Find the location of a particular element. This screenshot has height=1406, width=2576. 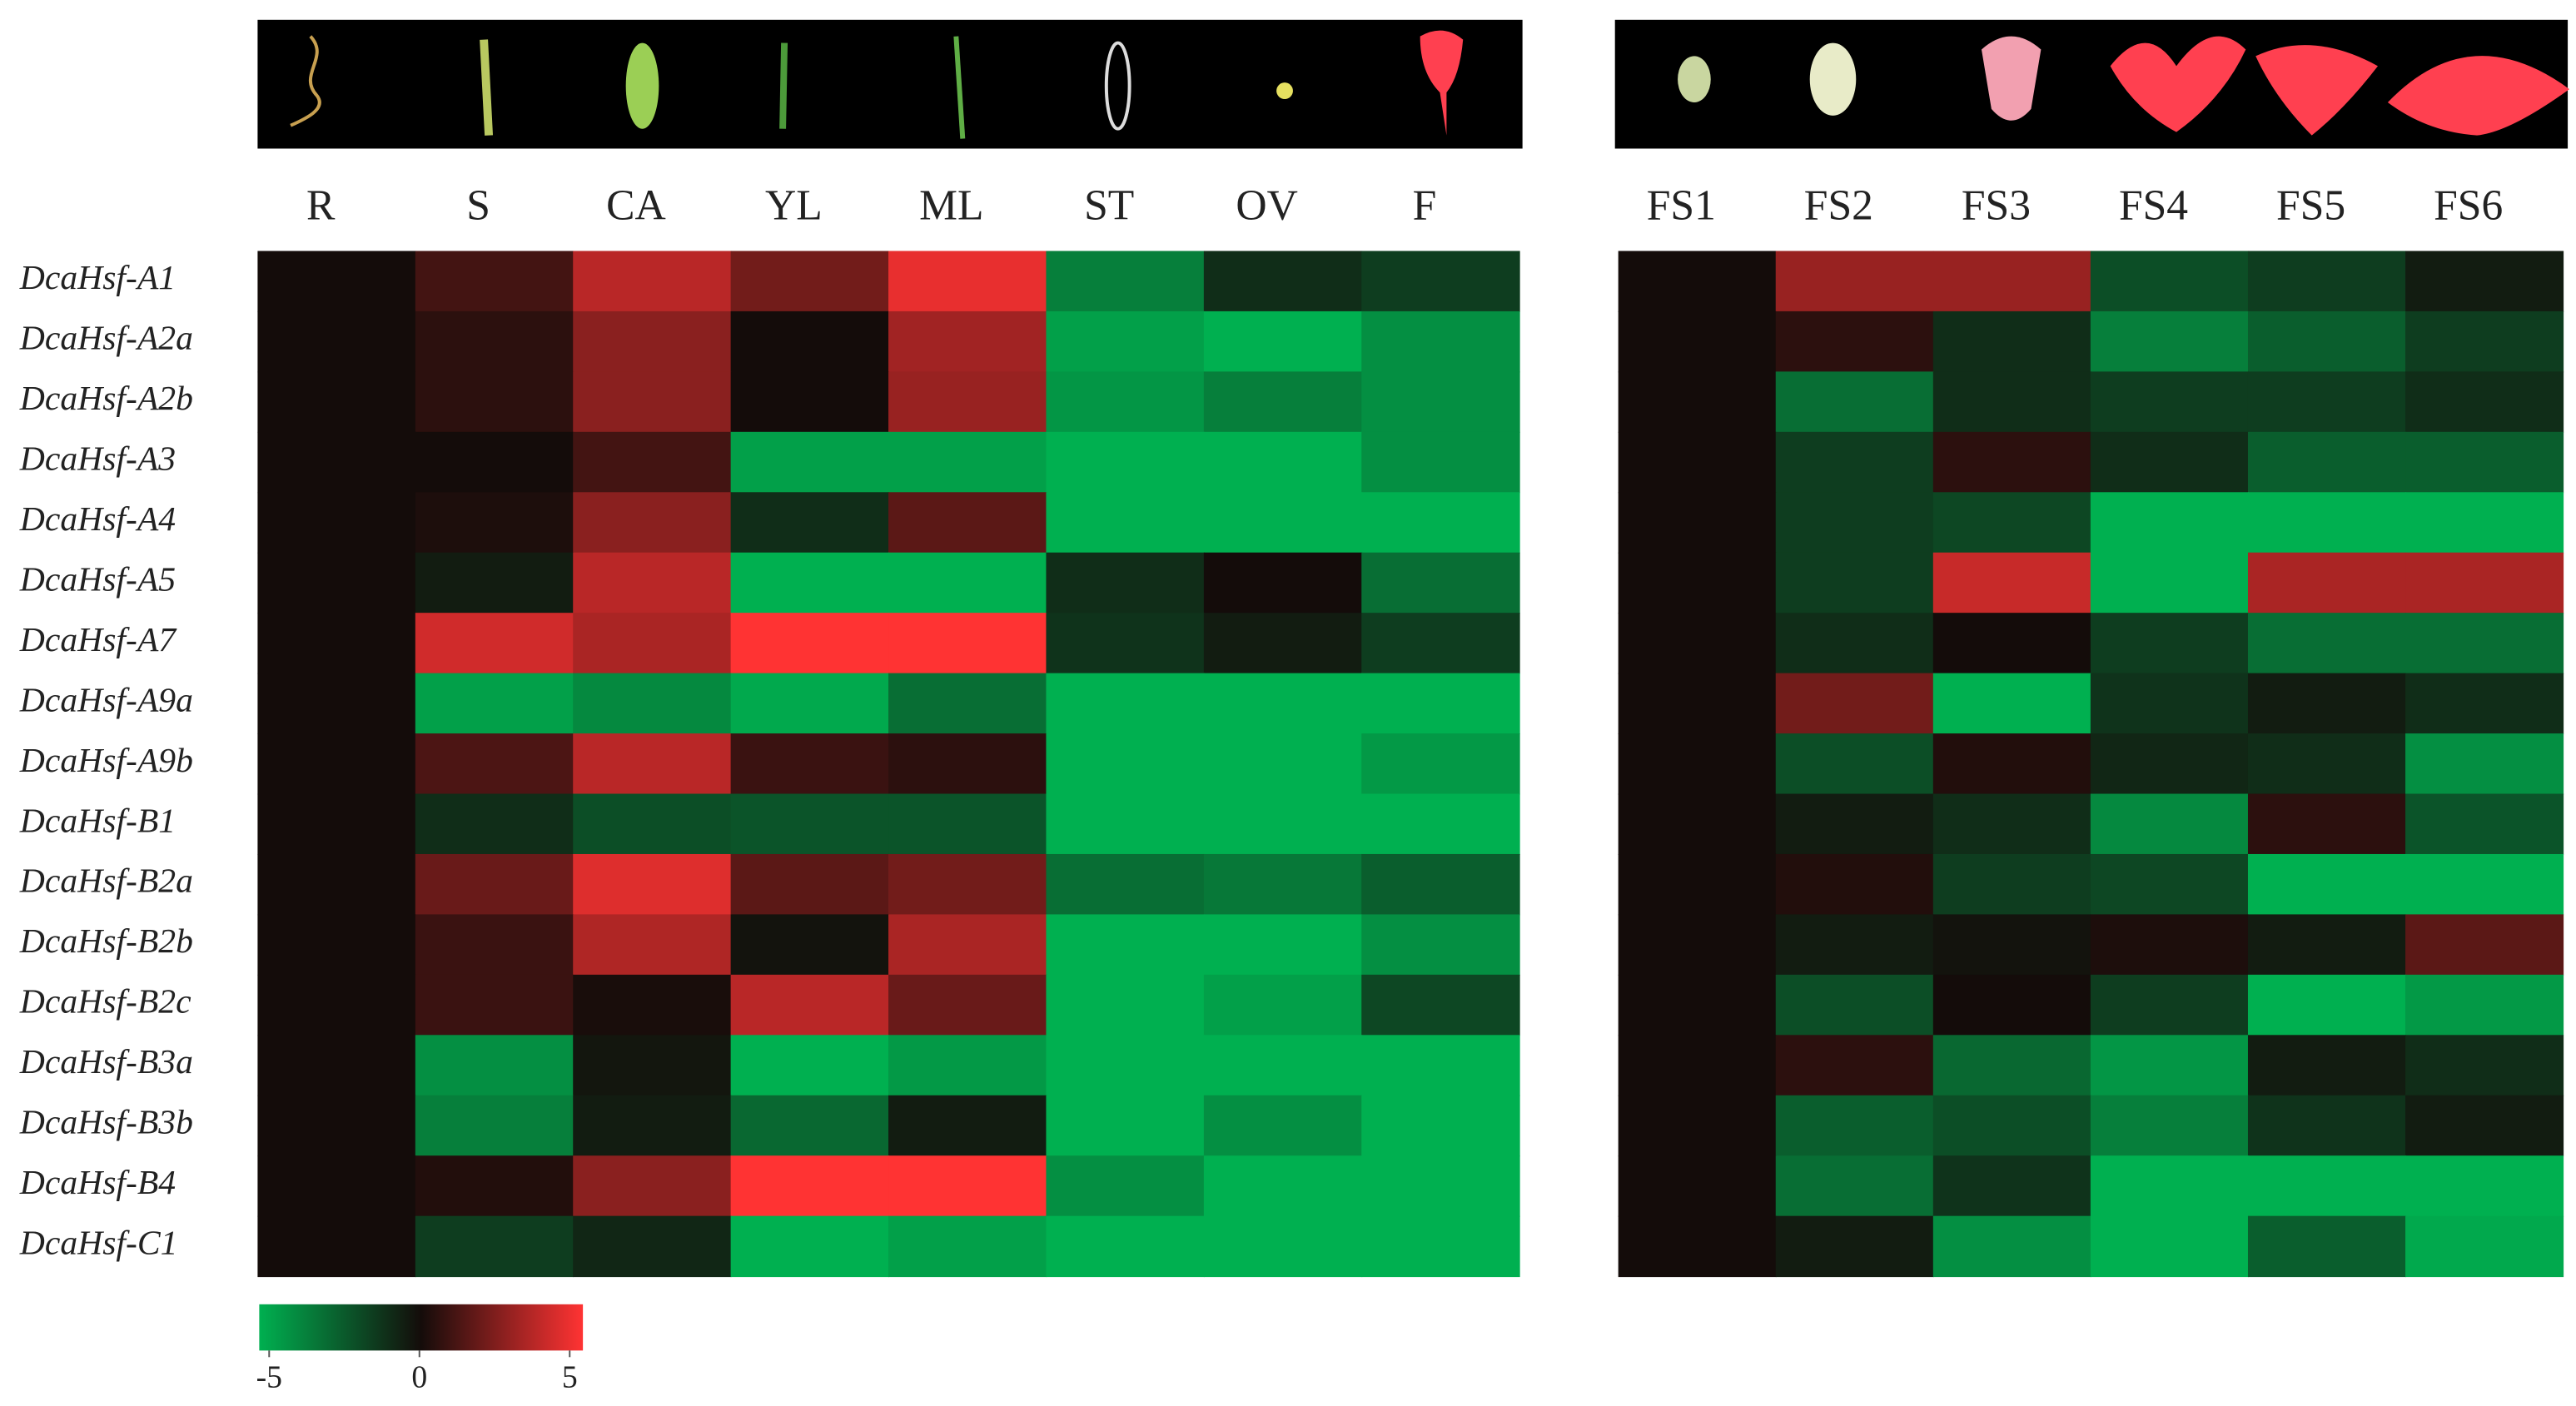

column-label: FS6 is located at coordinates (2468, 206).